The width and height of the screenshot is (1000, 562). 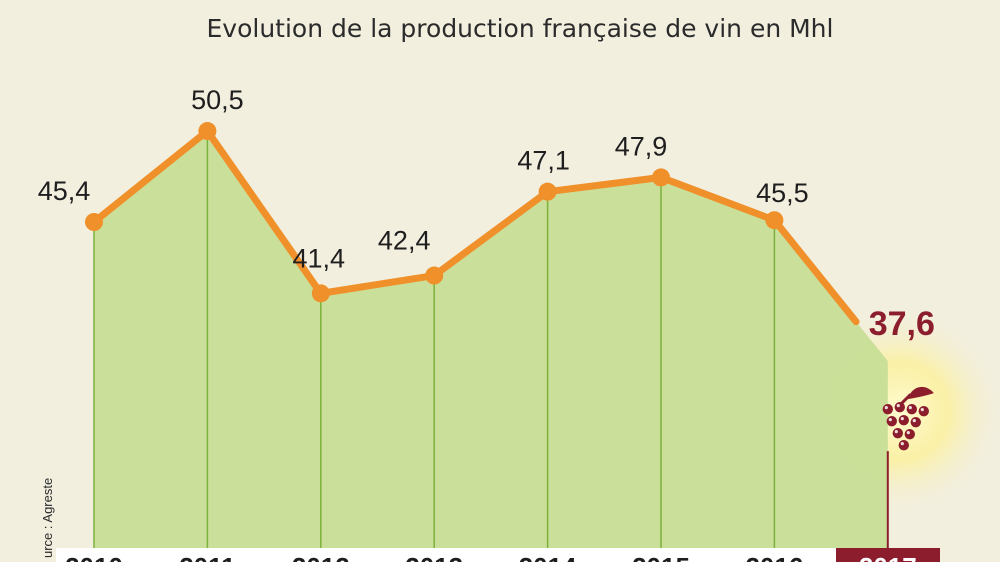 I want to click on x-tick-label: 2017, so click(x=888, y=557).